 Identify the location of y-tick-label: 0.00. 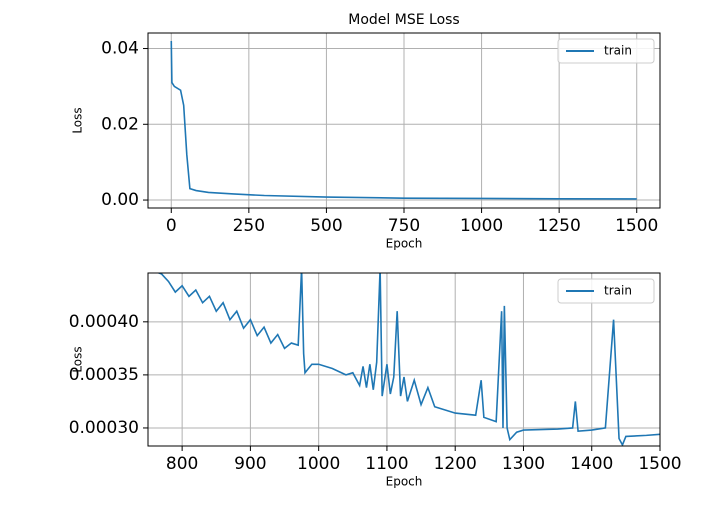
(120, 200).